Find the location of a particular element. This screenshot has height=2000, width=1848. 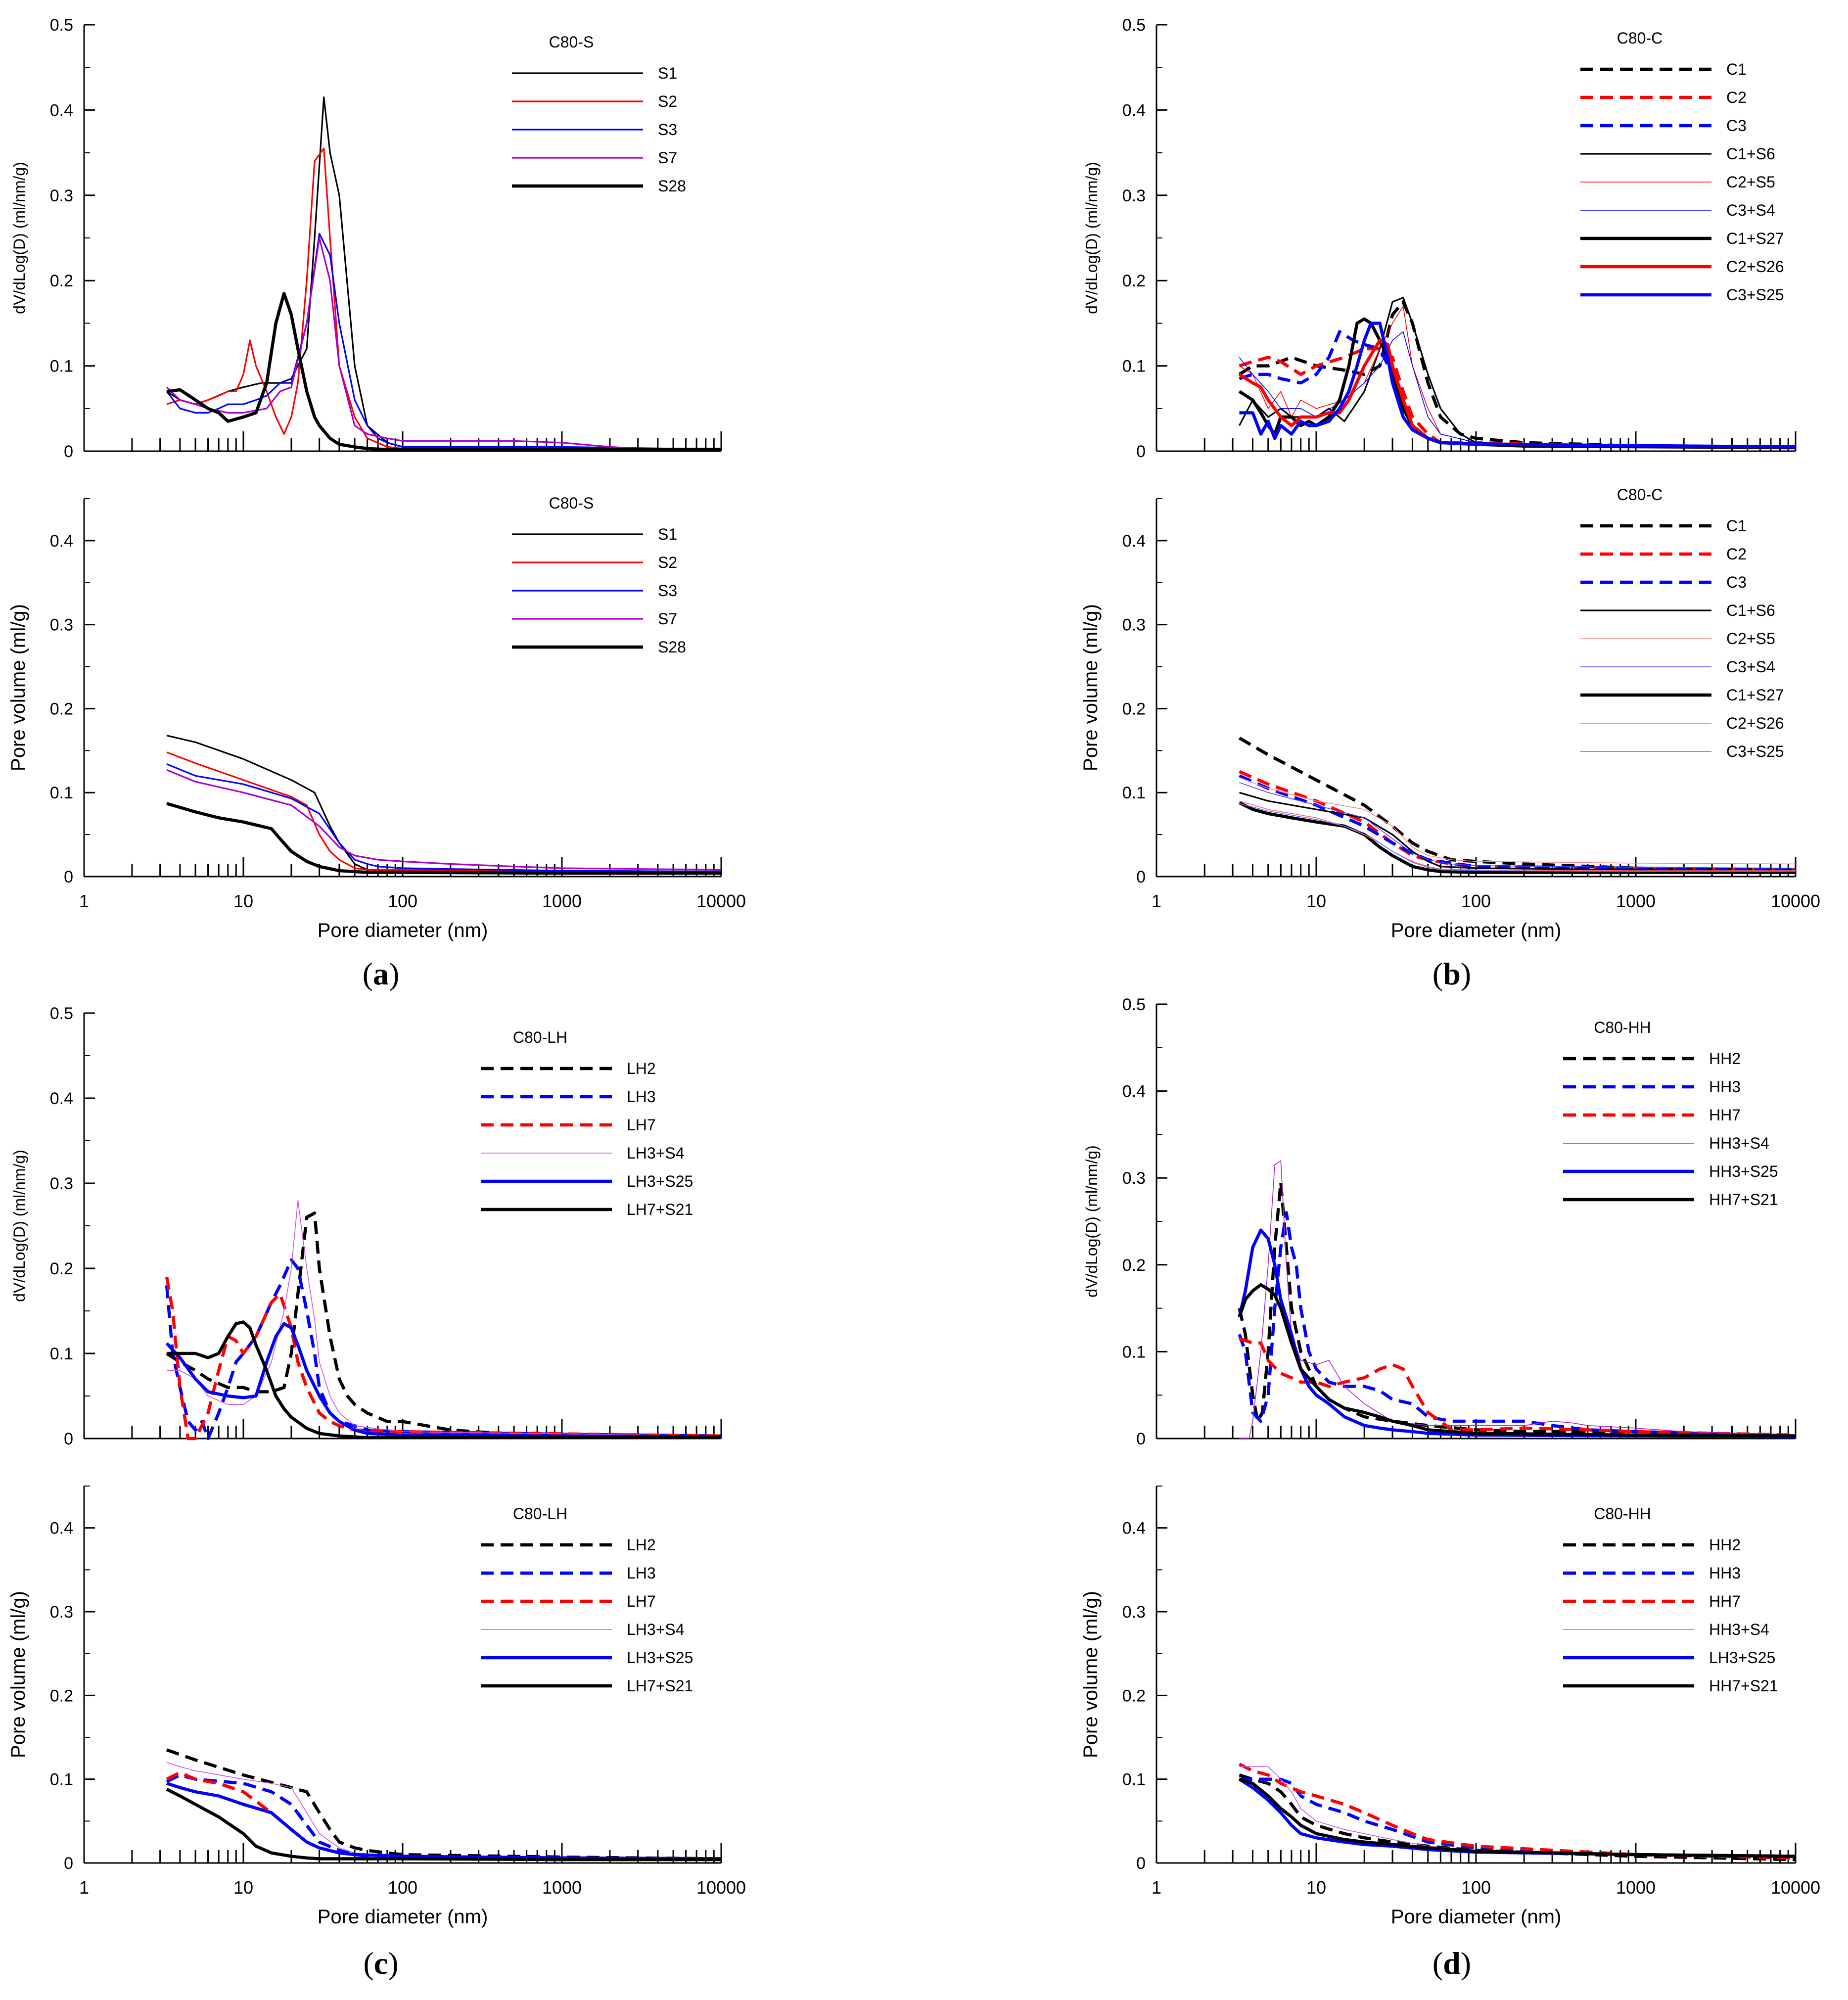

series-line-hh3 is located at coordinates (1517, 1819).